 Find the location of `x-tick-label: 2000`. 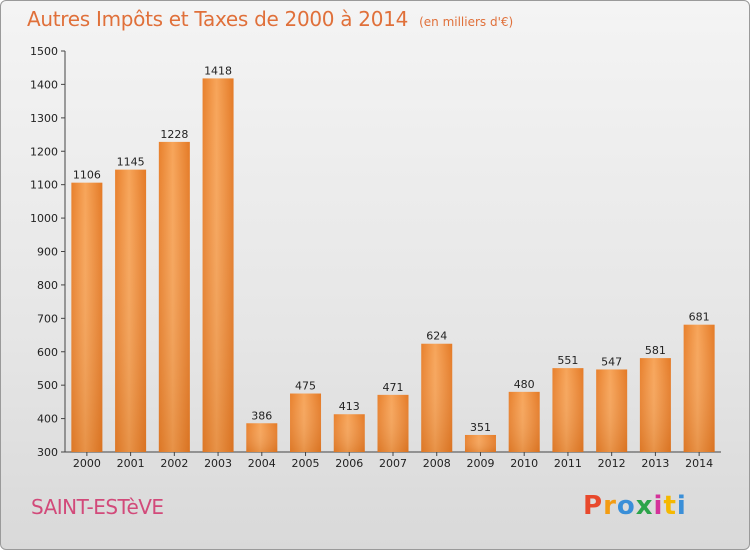

x-tick-label: 2000 is located at coordinates (87, 463).